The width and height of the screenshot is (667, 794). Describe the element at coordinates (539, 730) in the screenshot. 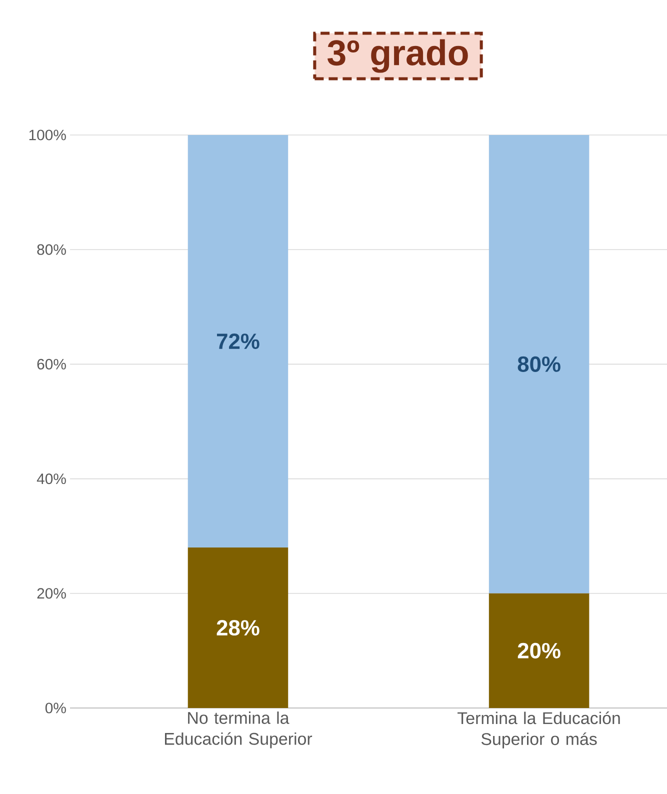

I see `x-tick-label: Termina la Educación Superior o más` at that location.